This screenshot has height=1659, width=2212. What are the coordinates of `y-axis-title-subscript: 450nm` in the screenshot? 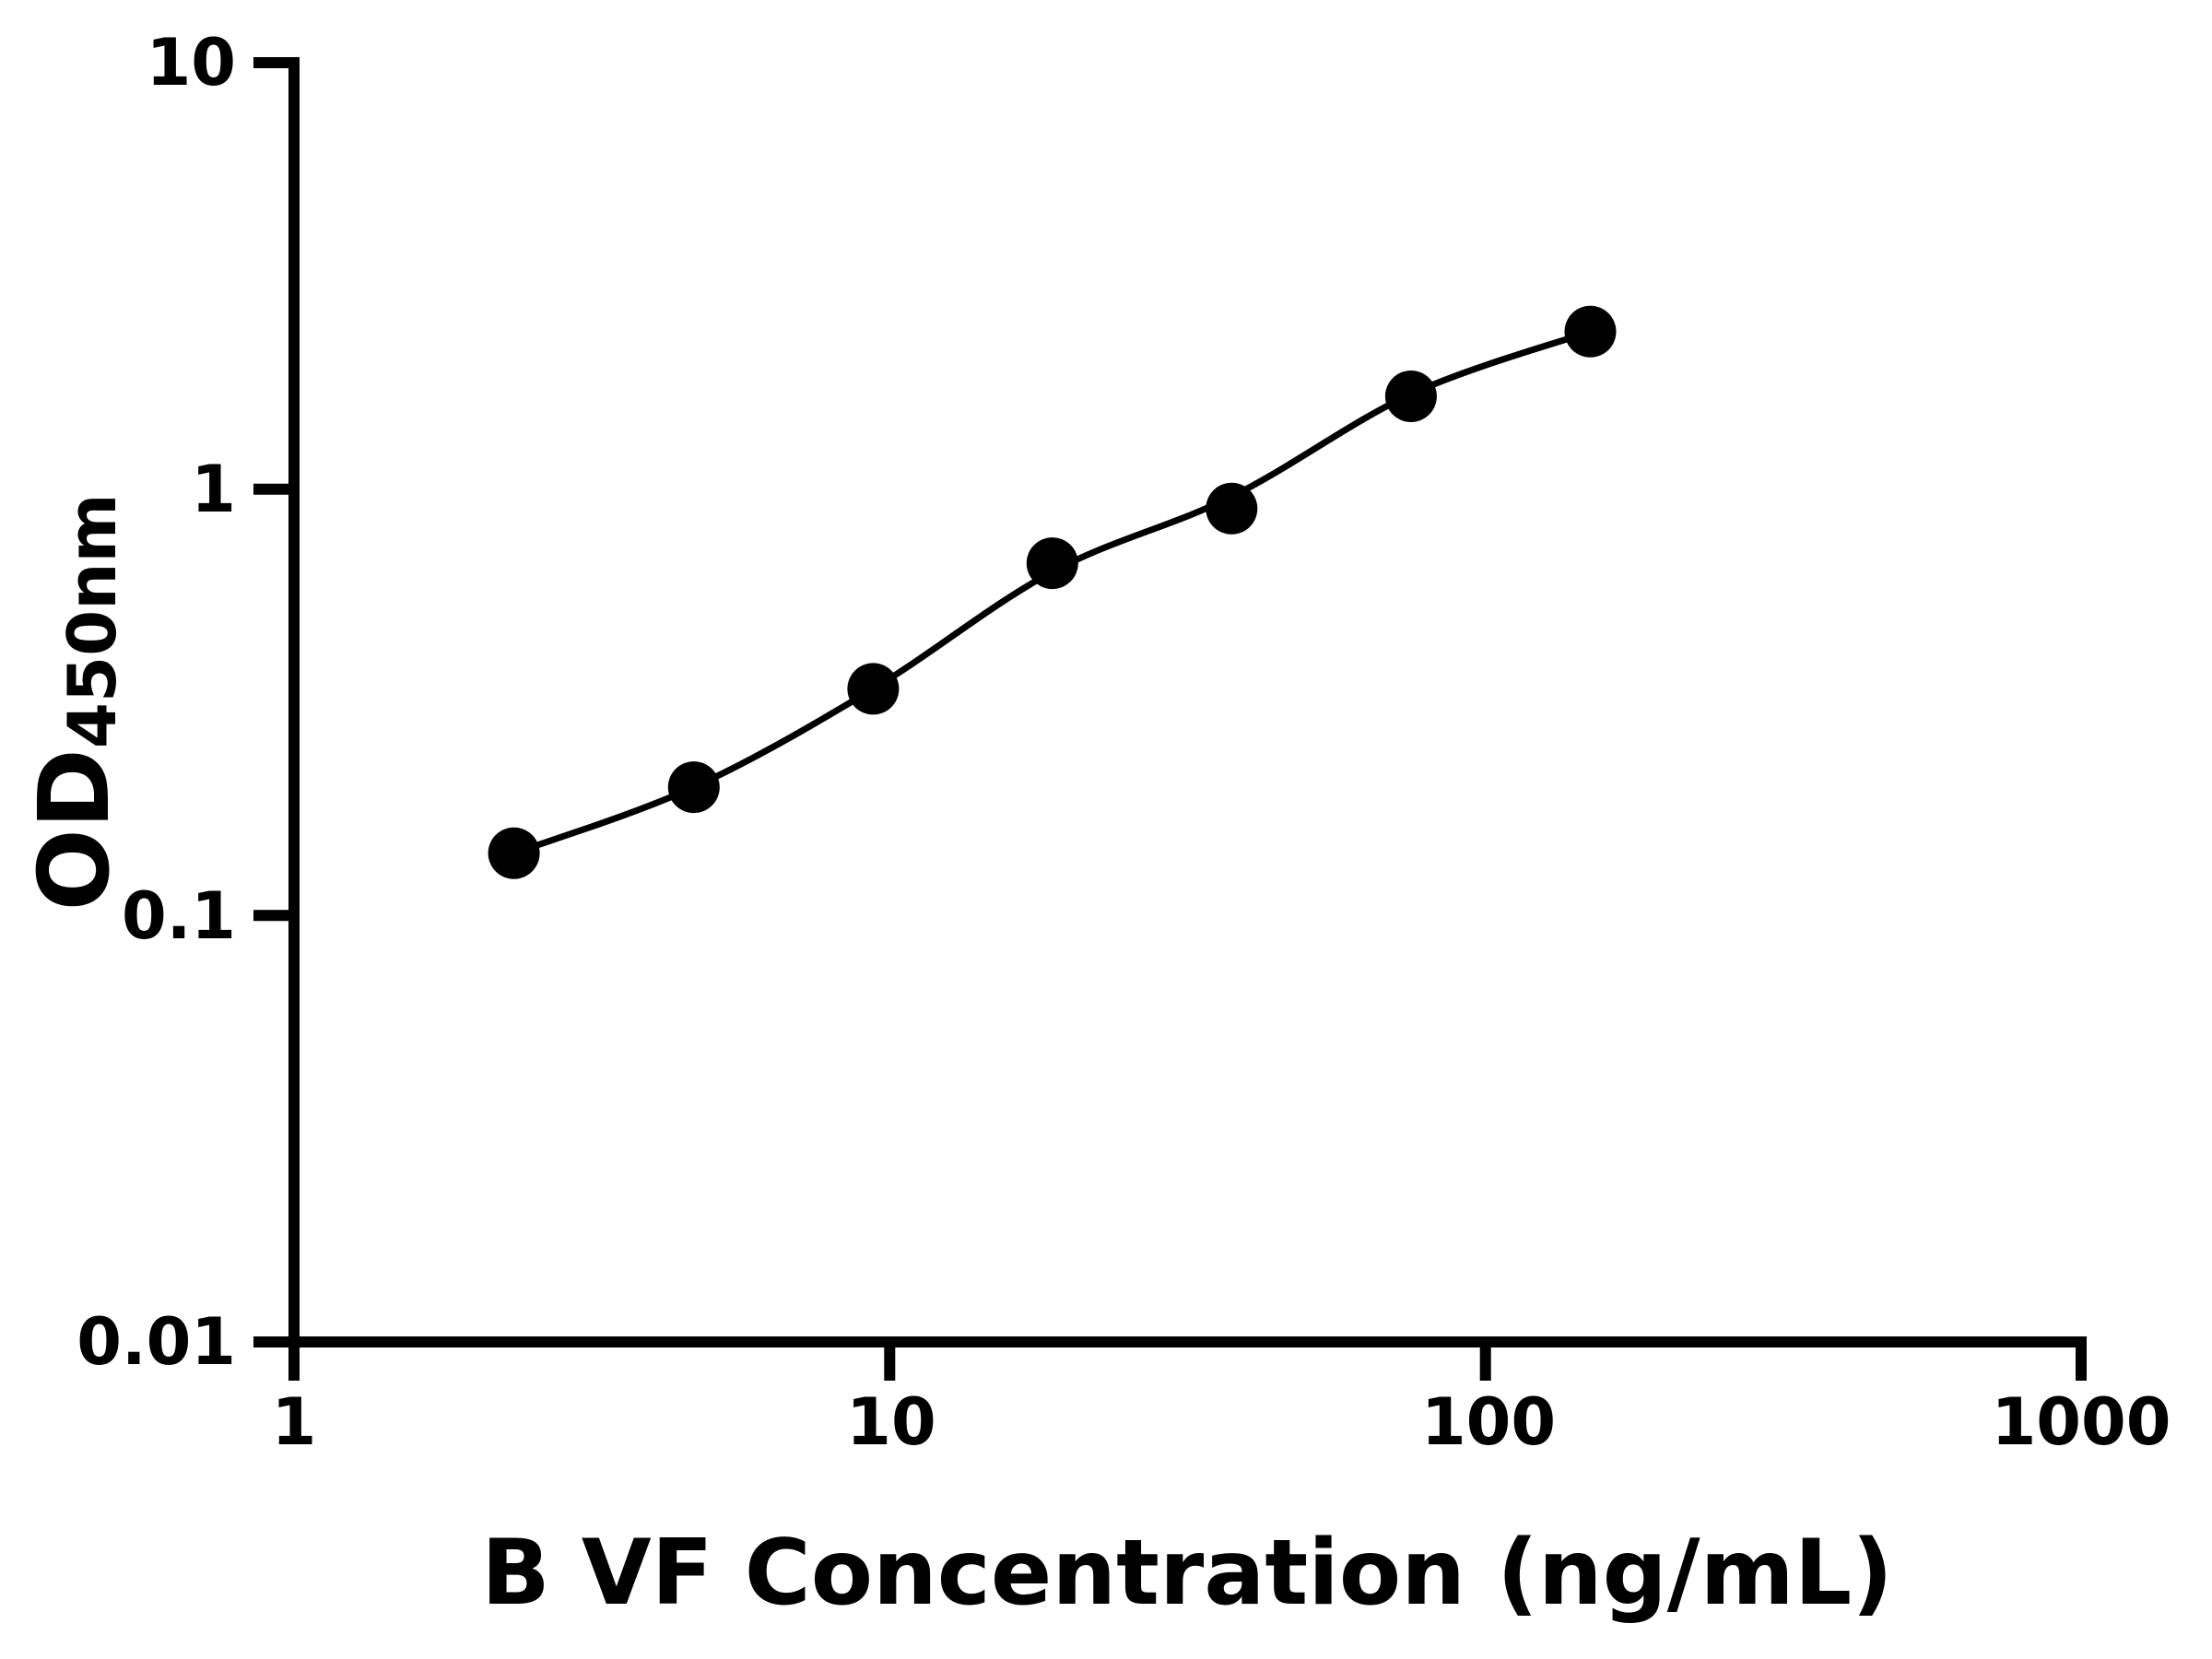 It's located at (92, 621).